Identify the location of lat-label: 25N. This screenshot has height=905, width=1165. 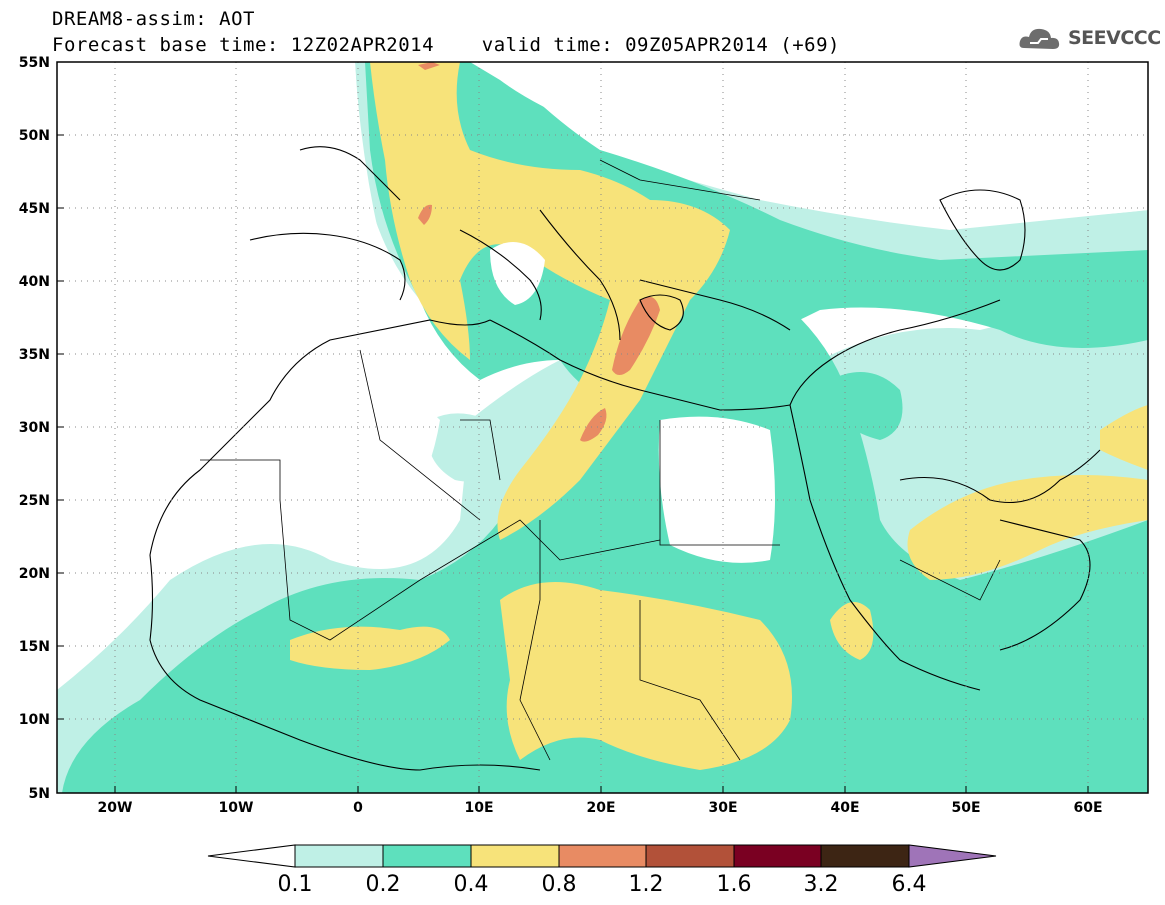
(34, 501).